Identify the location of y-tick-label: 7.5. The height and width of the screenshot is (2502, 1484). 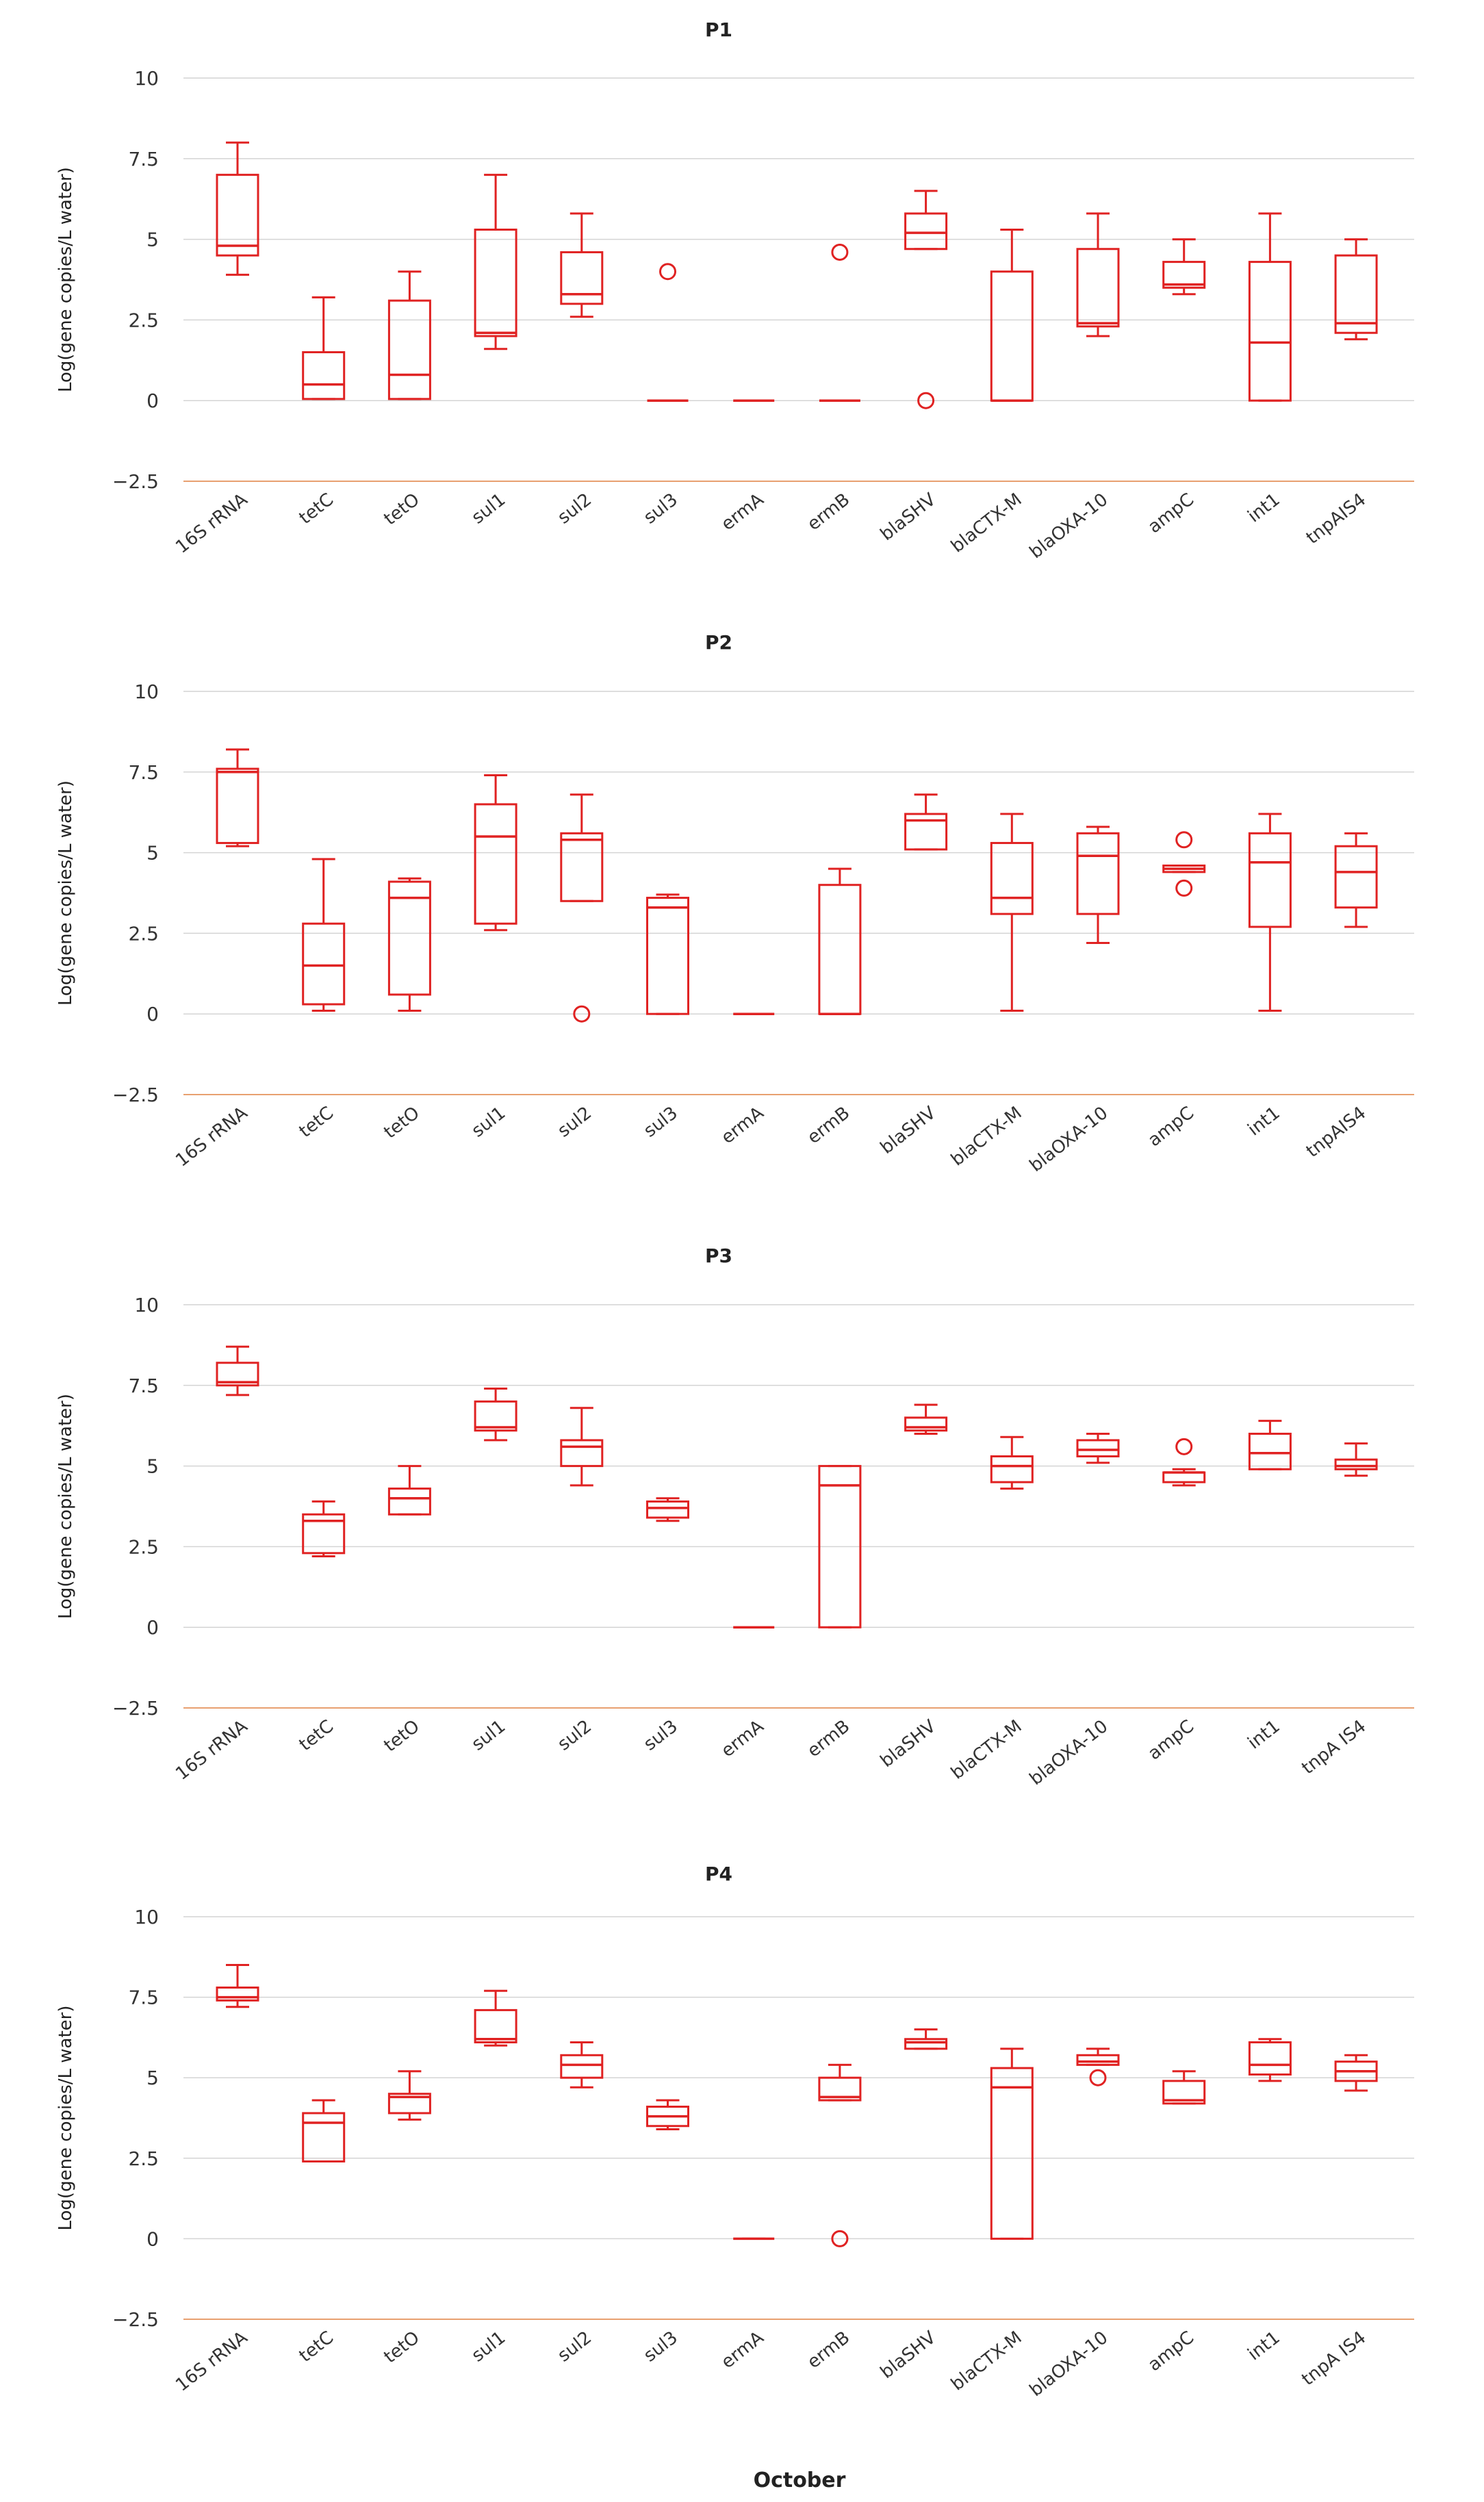
(143, 159).